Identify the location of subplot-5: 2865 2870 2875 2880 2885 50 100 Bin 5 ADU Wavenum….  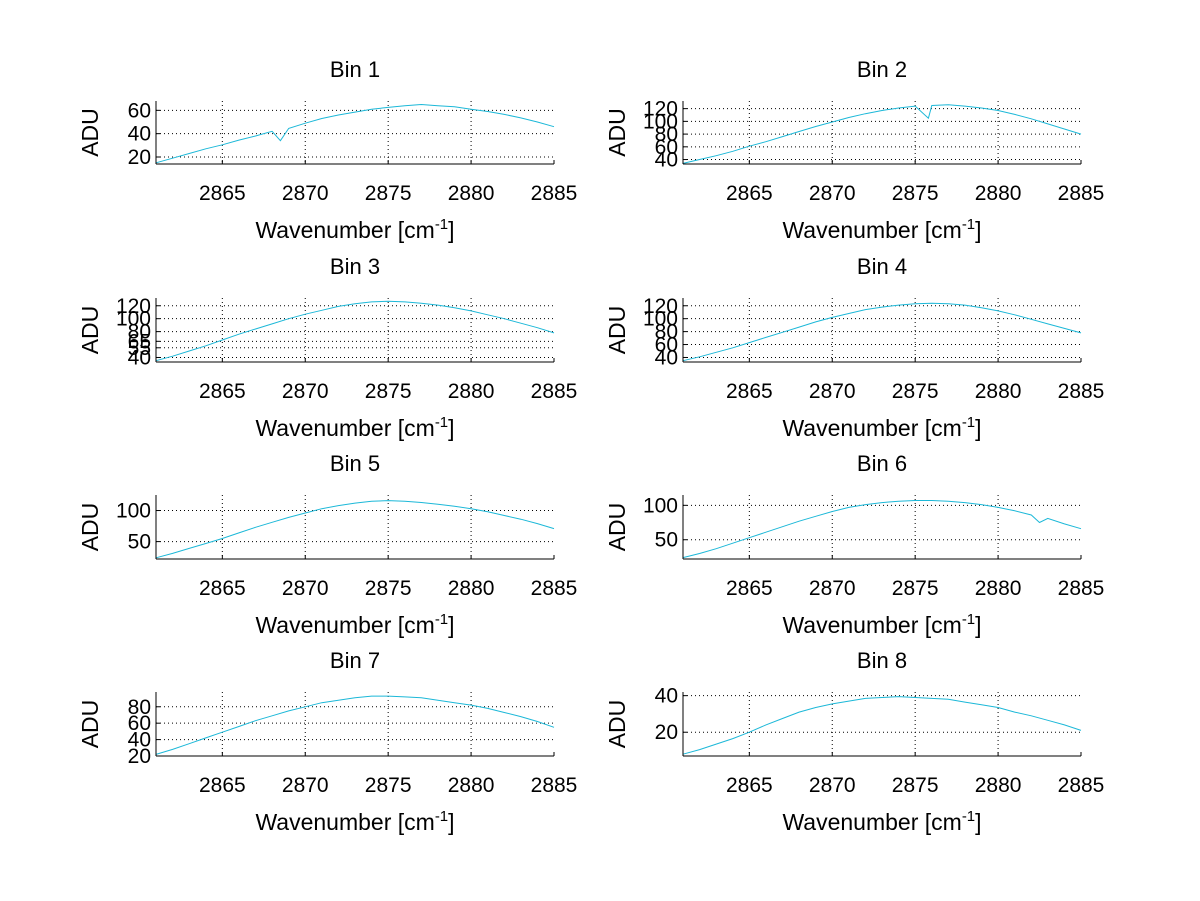
(327, 544).